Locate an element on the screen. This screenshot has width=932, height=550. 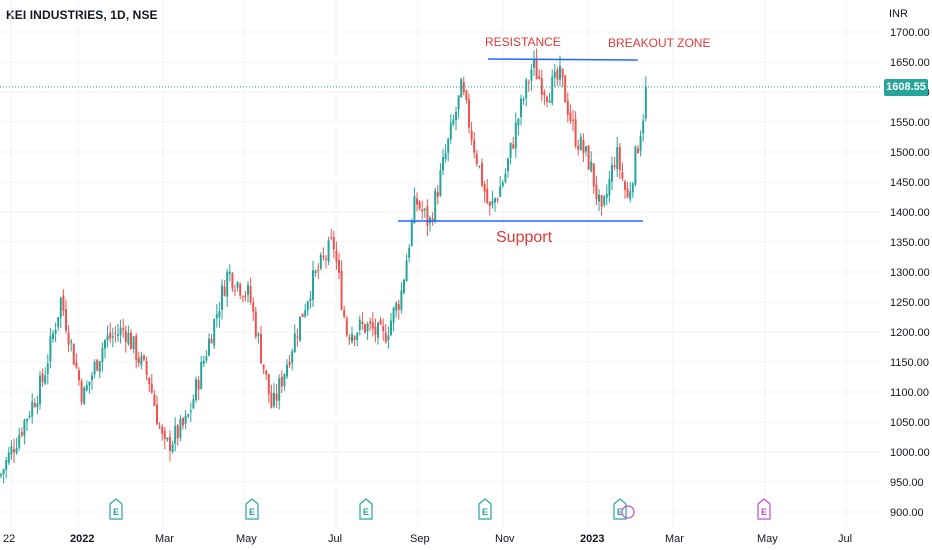
x-tick-label: May is located at coordinates (767, 539).